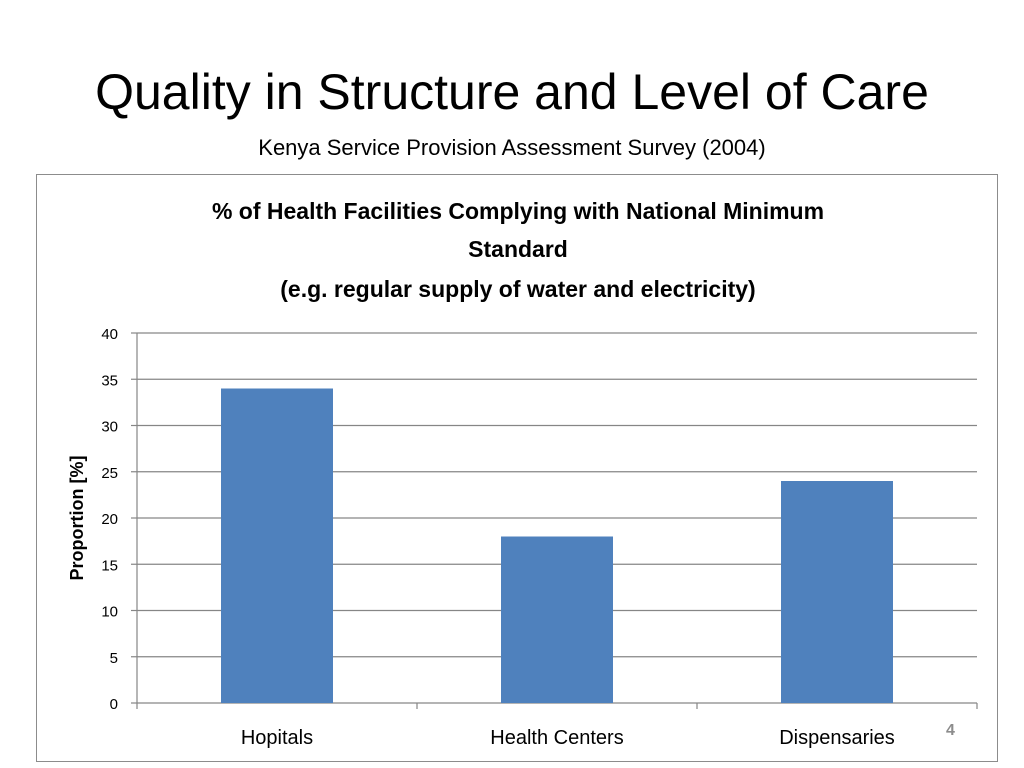  What do you see at coordinates (109, 334) in the screenshot?
I see `y-tick-label: 40` at bounding box center [109, 334].